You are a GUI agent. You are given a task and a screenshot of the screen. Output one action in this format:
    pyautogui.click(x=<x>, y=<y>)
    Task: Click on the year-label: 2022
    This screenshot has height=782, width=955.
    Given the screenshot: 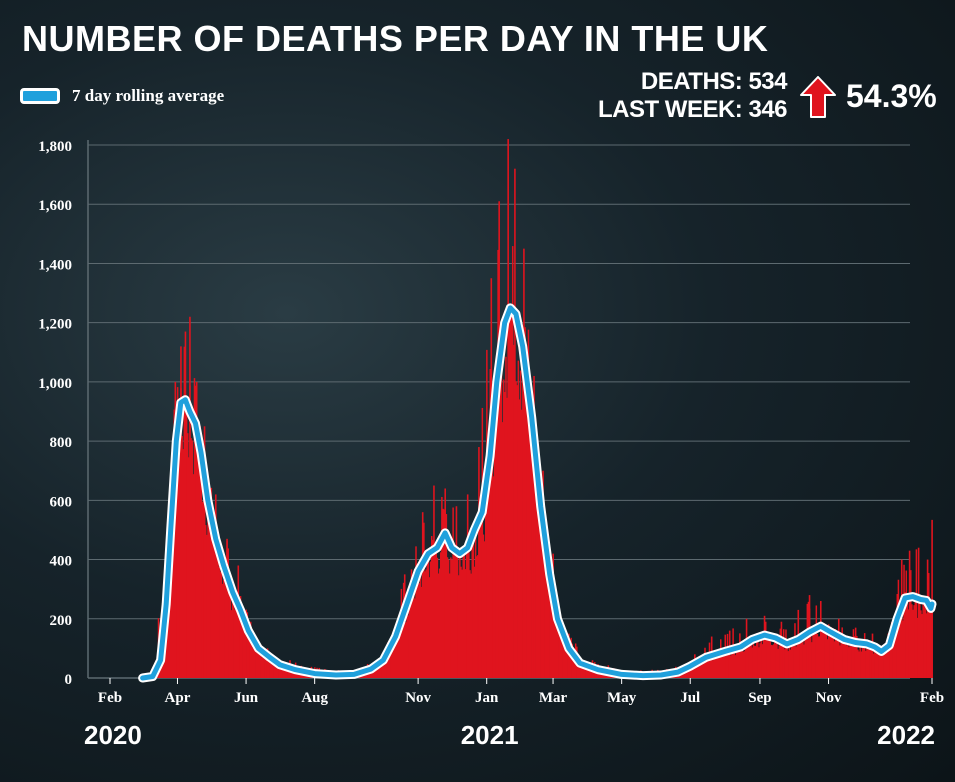 What is the action you would take?
    pyautogui.click(x=906, y=735)
    